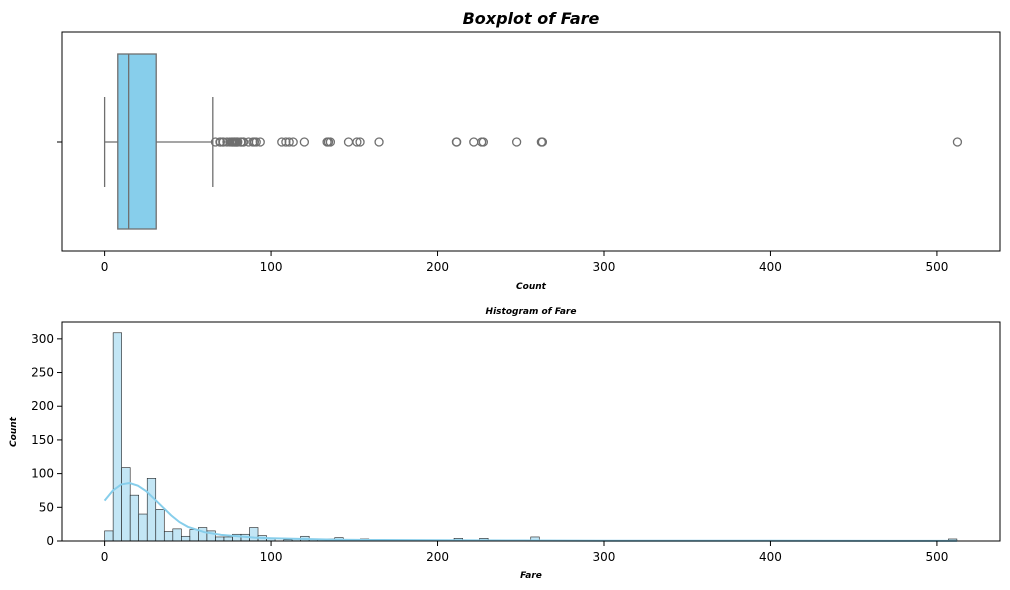  What do you see at coordinates (531, 312) in the screenshot?
I see `histogram-title: Histogram of Fare` at bounding box center [531, 312].